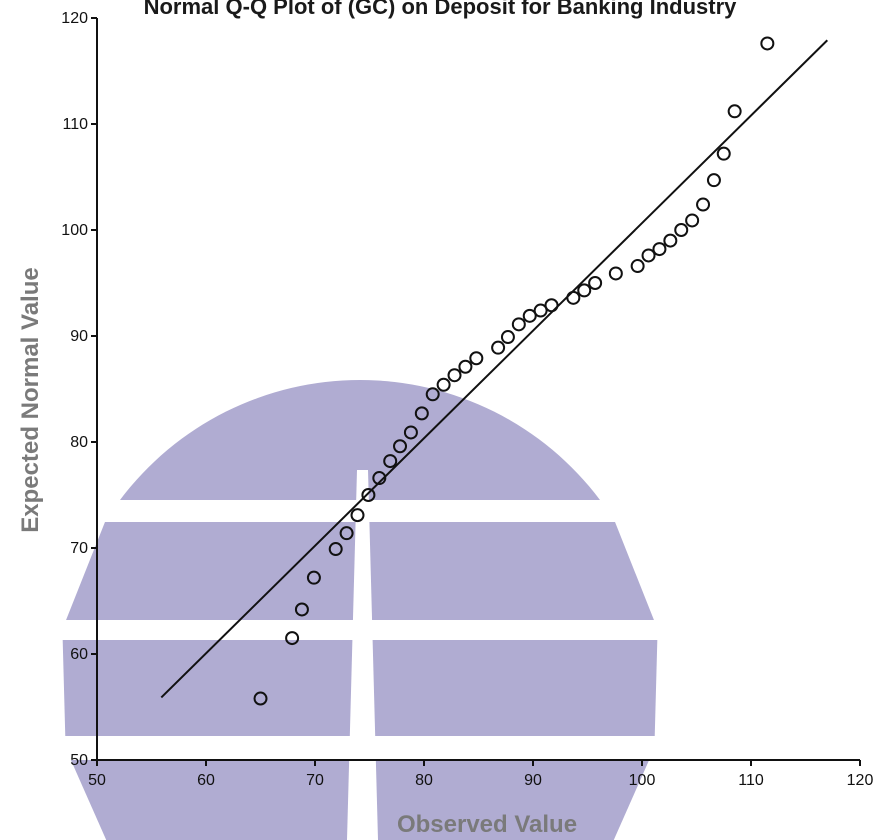  I want to click on x-axis-ticks: 50 60 70 80 90 100 110 120, so click(480, 774).